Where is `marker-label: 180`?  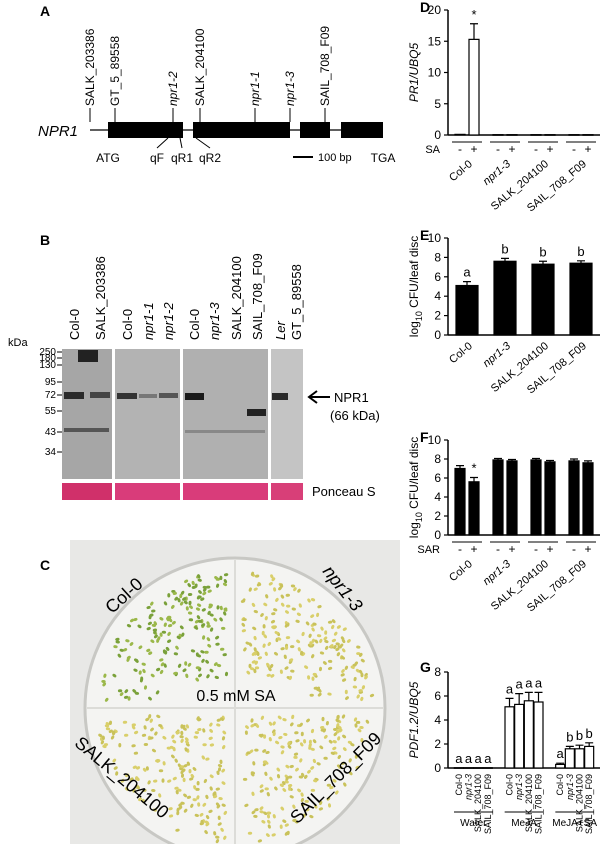
marker-label: 180 is located at coordinates (47, 358).